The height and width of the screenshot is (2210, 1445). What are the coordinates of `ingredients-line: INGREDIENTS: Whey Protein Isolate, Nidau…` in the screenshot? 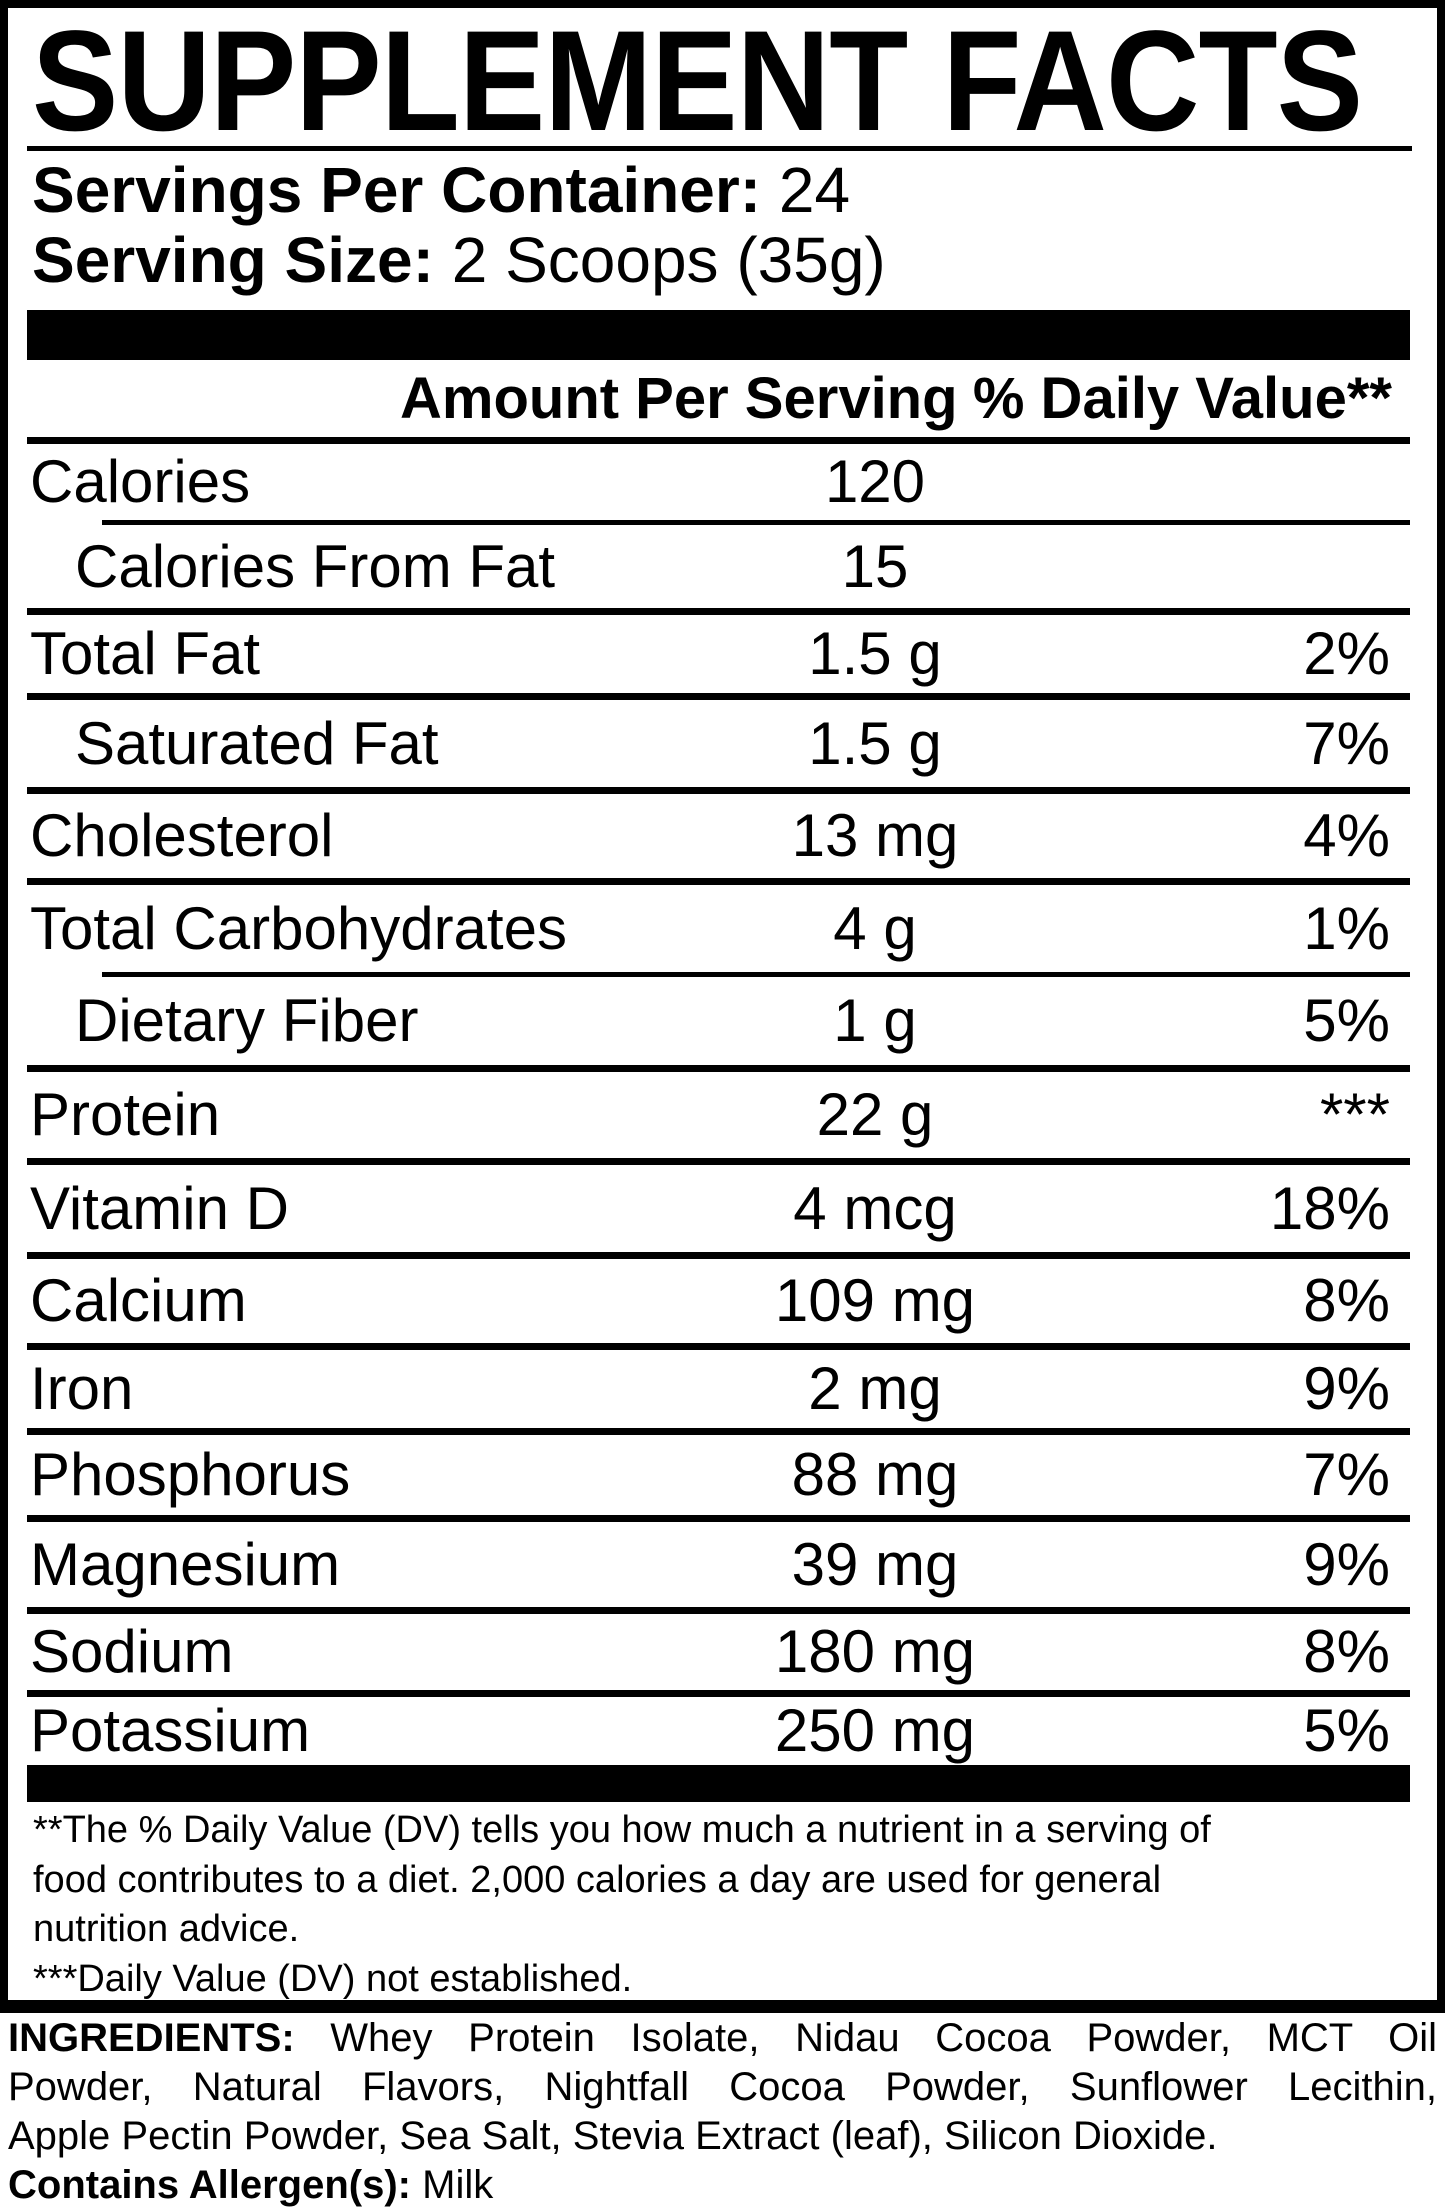 It's located at (722, 2038).